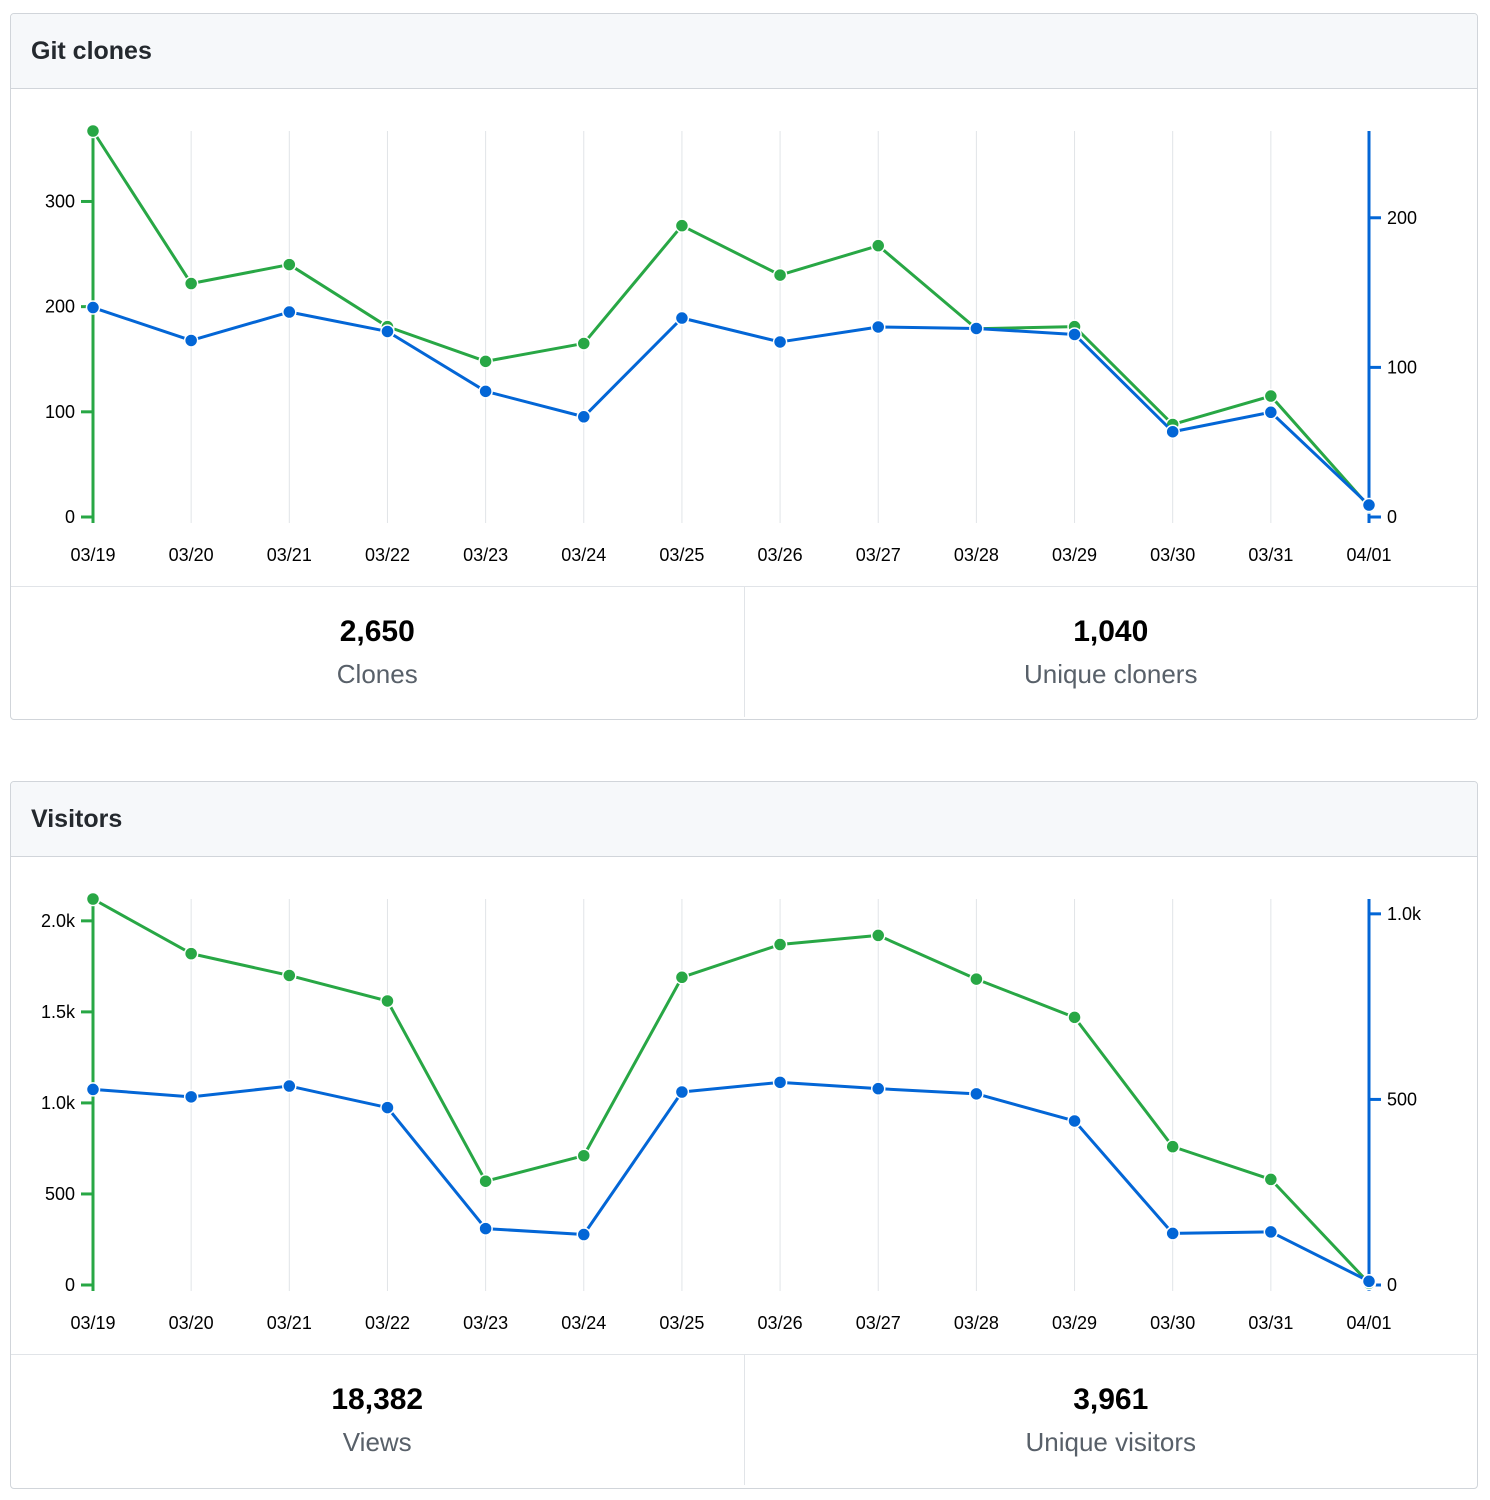 The height and width of the screenshot is (1500, 1490). I want to click on clones-x-tick-label: 03/25, so click(681, 555).